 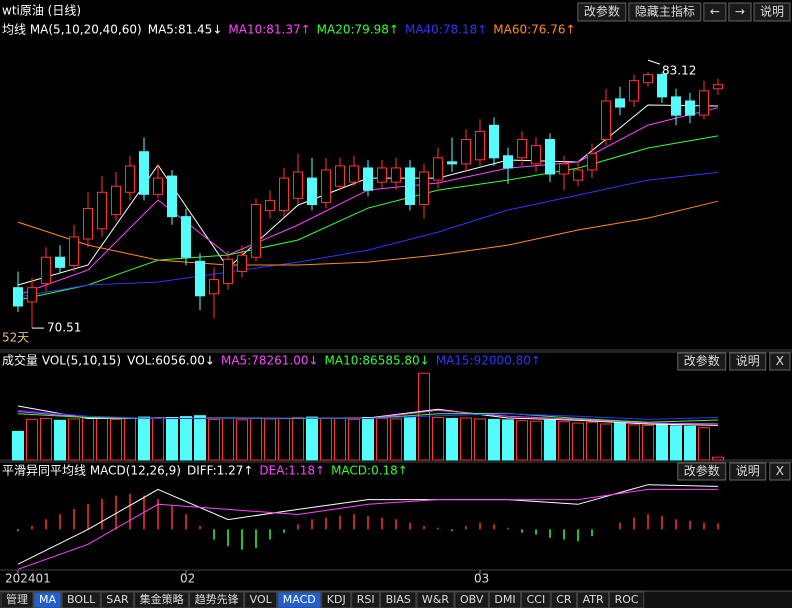 What do you see at coordinates (369, 471) in the screenshot?
I see `legend-entry: MACD:0.18↑` at bounding box center [369, 471].